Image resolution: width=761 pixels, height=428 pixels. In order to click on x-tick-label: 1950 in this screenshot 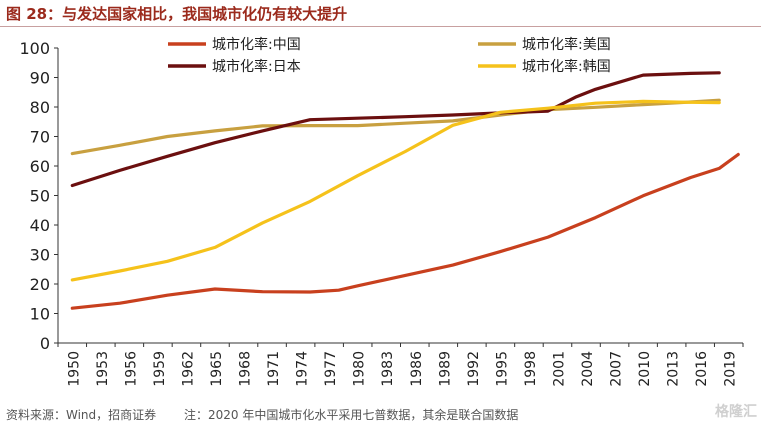, I will do `click(74, 369)`.